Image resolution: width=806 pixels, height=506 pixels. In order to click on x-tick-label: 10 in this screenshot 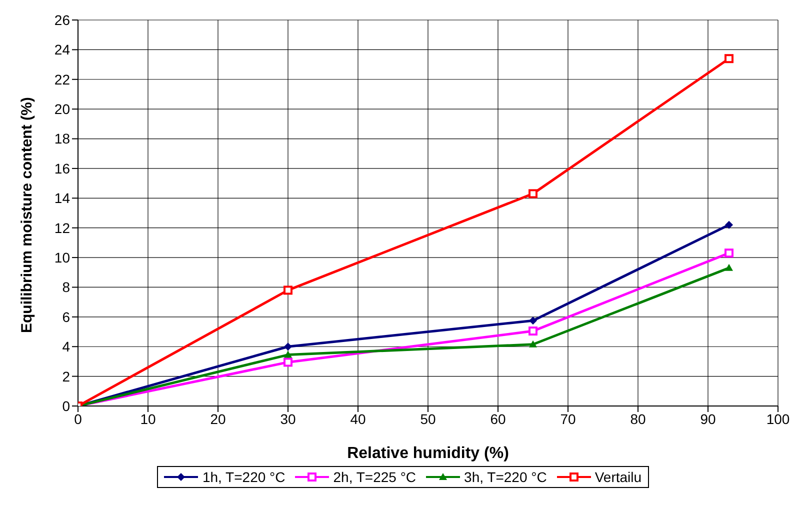, I will do `click(148, 418)`.